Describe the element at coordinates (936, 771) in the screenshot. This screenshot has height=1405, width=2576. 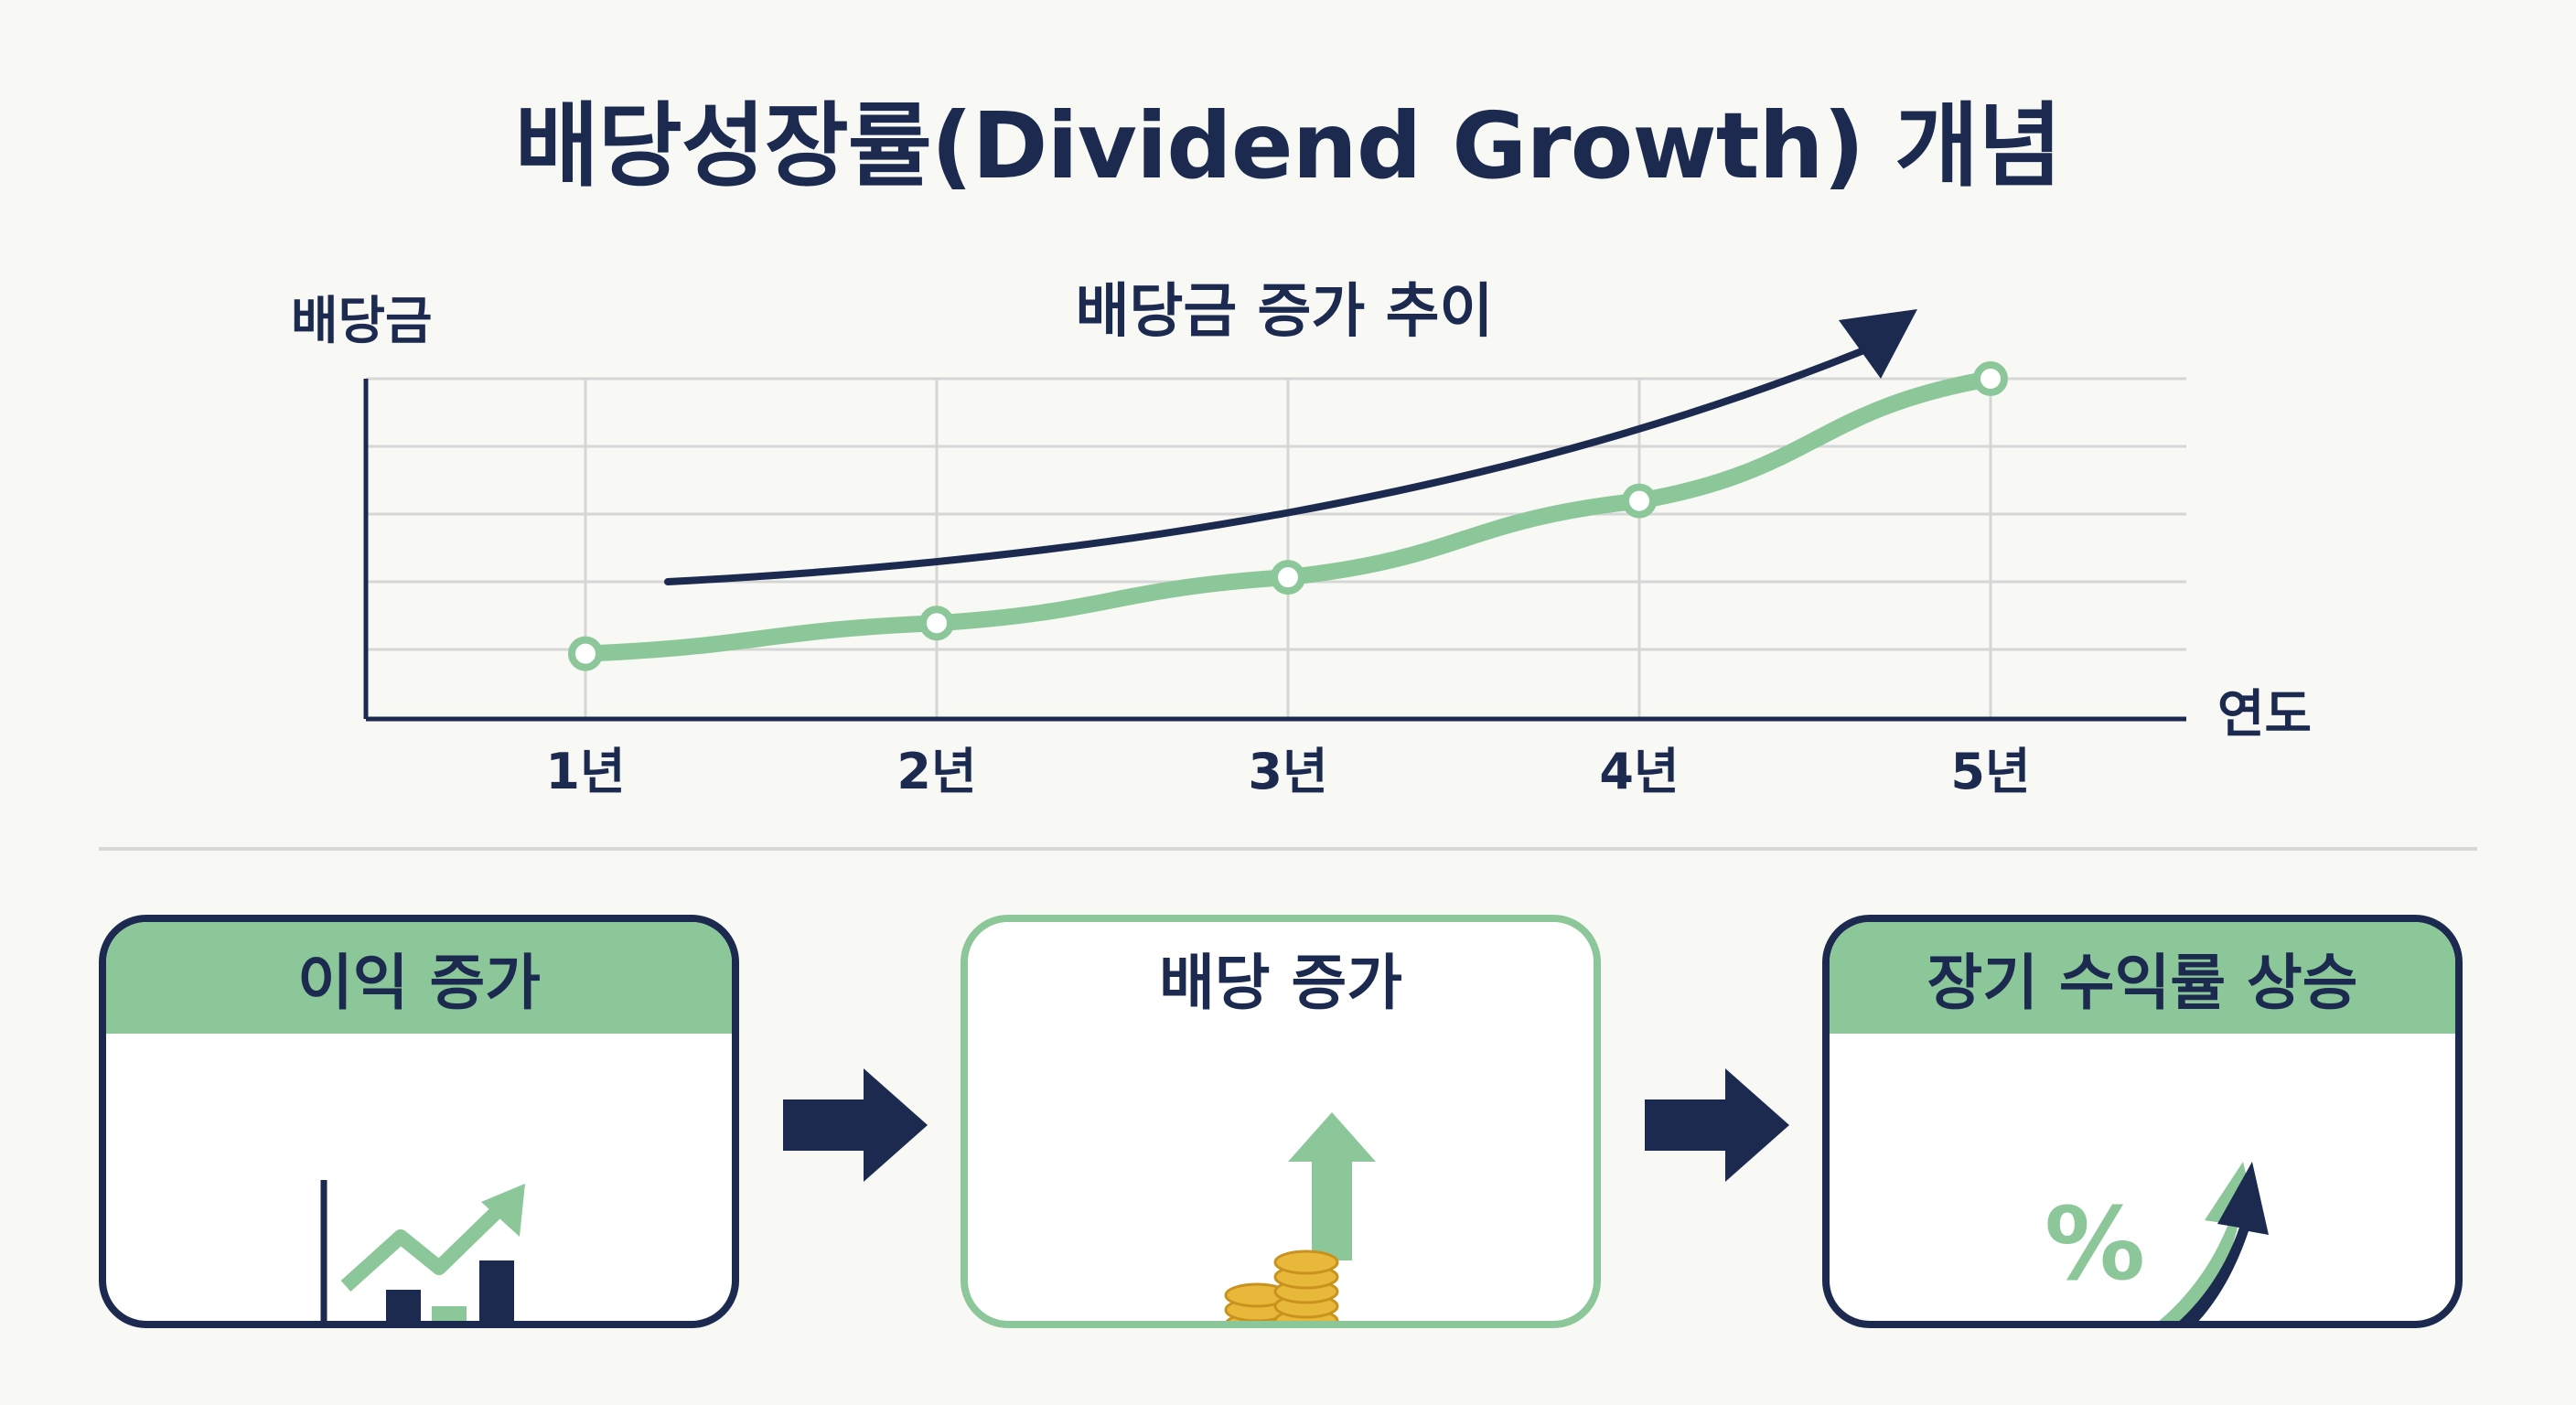
I see `x-tick-label: 2년` at that location.